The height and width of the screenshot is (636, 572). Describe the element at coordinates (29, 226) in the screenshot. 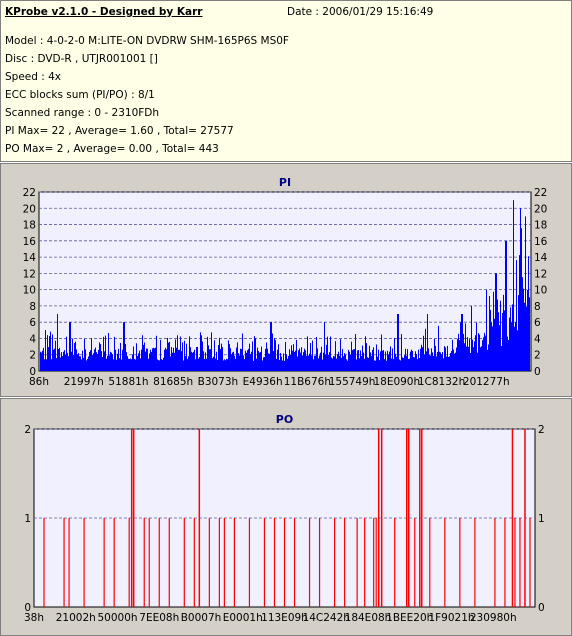

I see `pi-ytick-left: 18` at that location.